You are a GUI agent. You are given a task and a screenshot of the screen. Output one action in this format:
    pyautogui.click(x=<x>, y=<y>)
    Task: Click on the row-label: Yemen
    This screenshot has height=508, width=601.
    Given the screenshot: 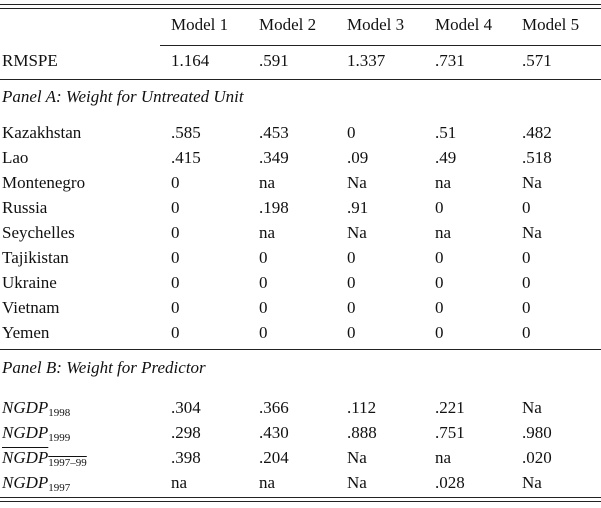 What is the action you would take?
    pyautogui.click(x=26, y=332)
    